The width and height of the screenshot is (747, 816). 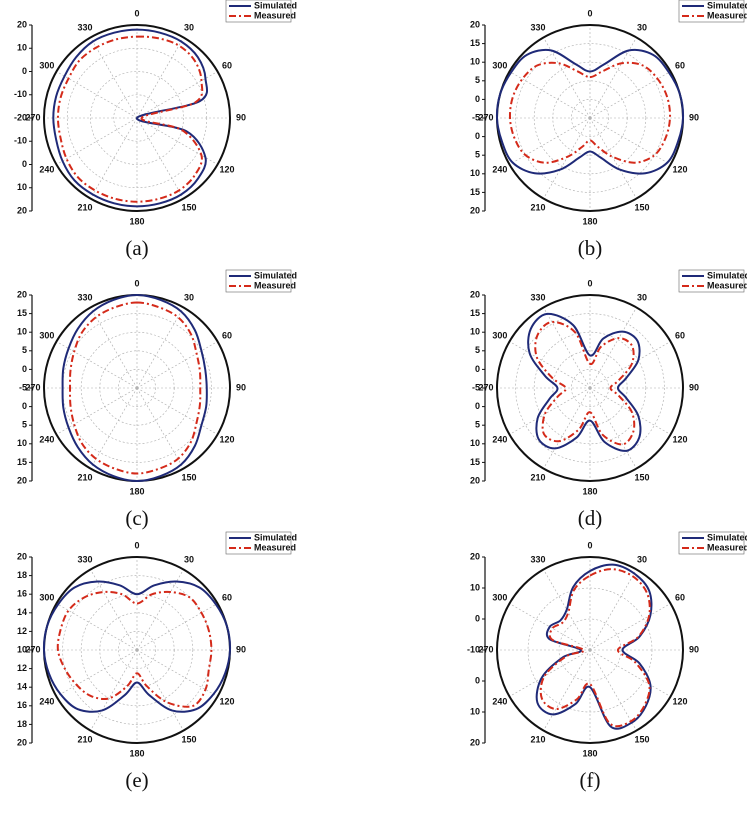 I want to click on caption: (d), so click(x=590, y=518).